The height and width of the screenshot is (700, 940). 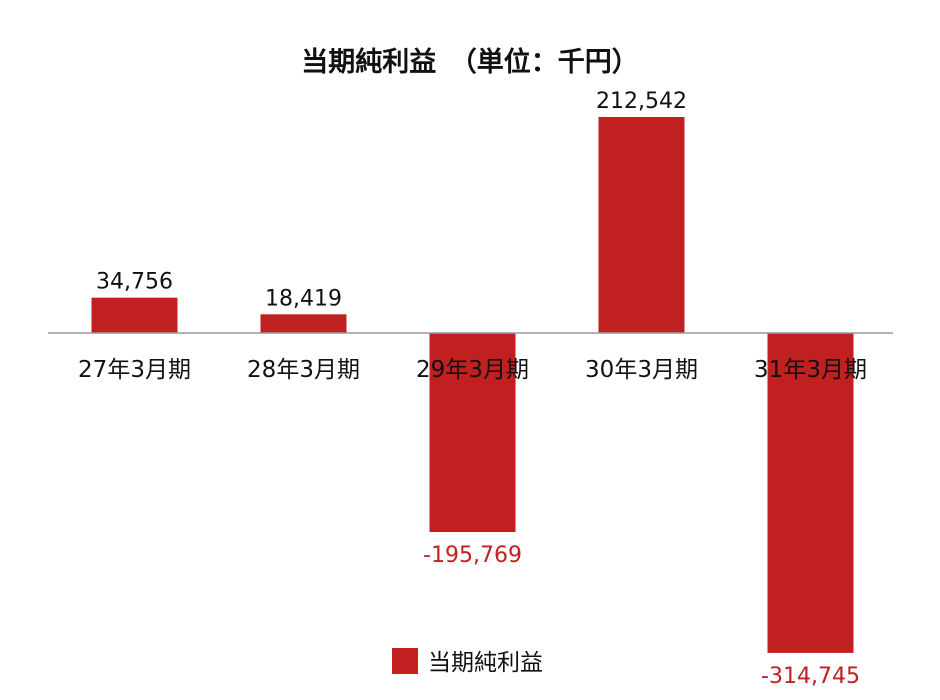 I want to click on legend-swatch, so click(x=405, y=661).